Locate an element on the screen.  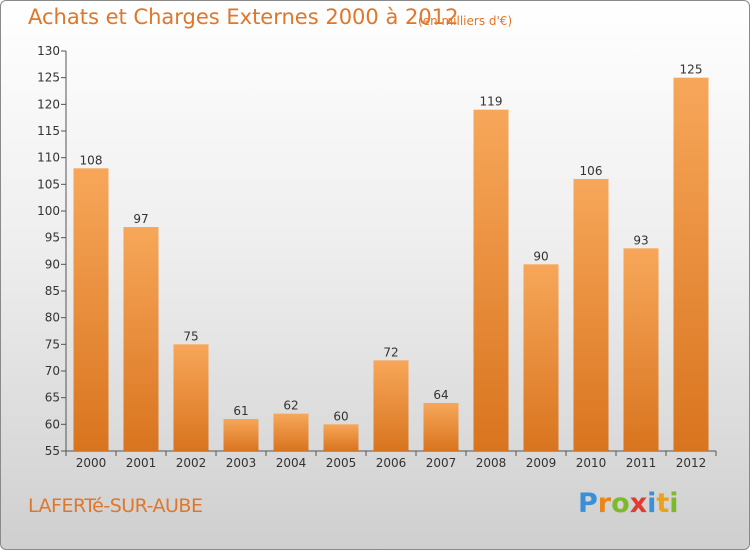
bar-value-label: 62 is located at coordinates (290, 406).